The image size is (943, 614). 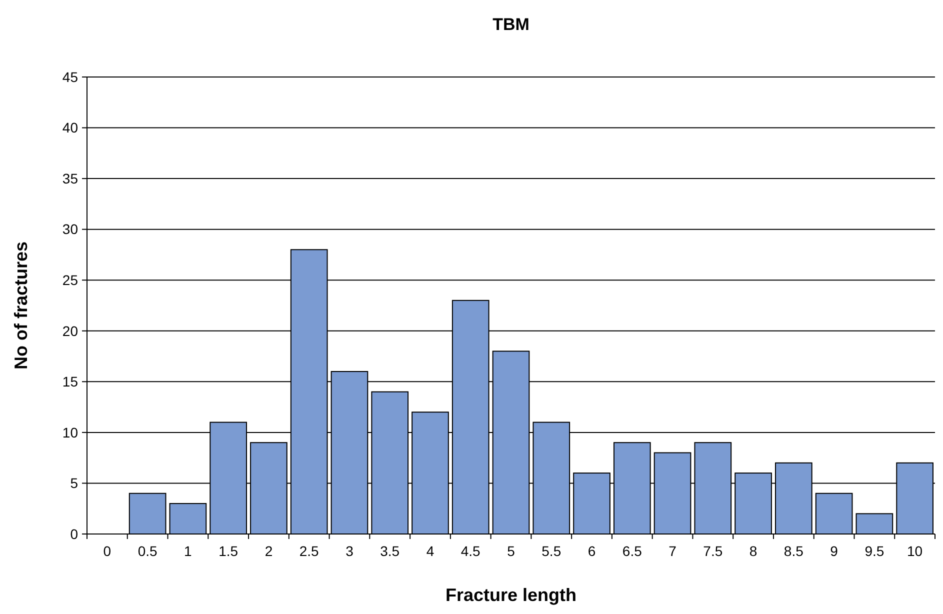 What do you see at coordinates (148, 551) in the screenshot?
I see `x-tick-label: 0.5` at bounding box center [148, 551].